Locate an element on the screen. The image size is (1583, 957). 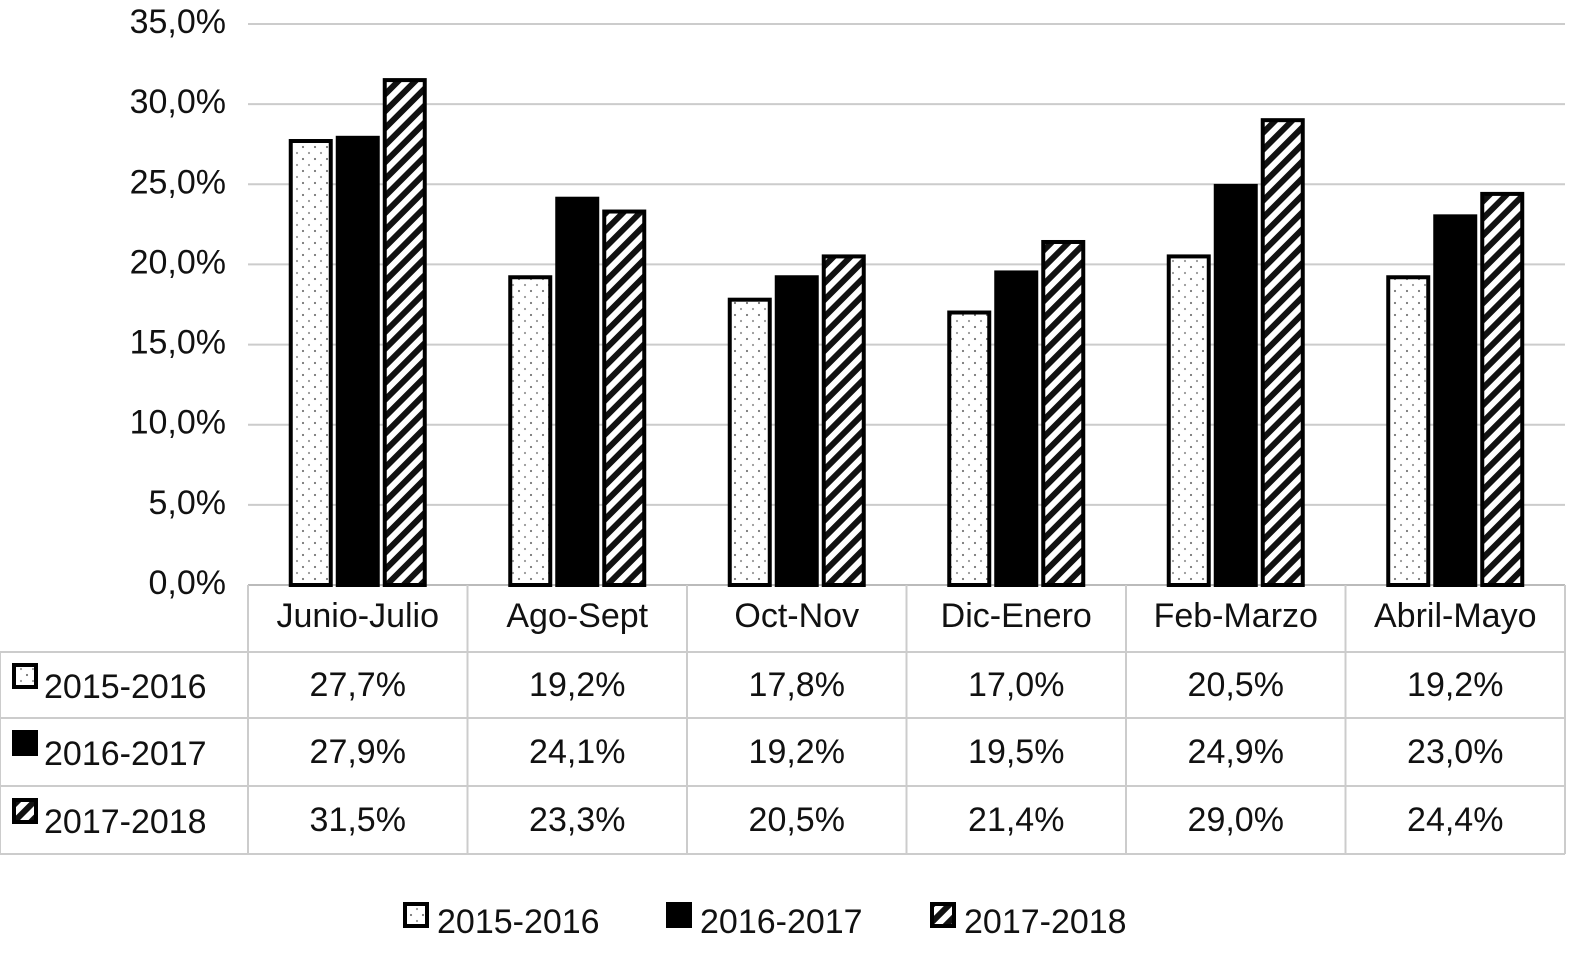
table-value: 24,1% is located at coordinates (577, 752).